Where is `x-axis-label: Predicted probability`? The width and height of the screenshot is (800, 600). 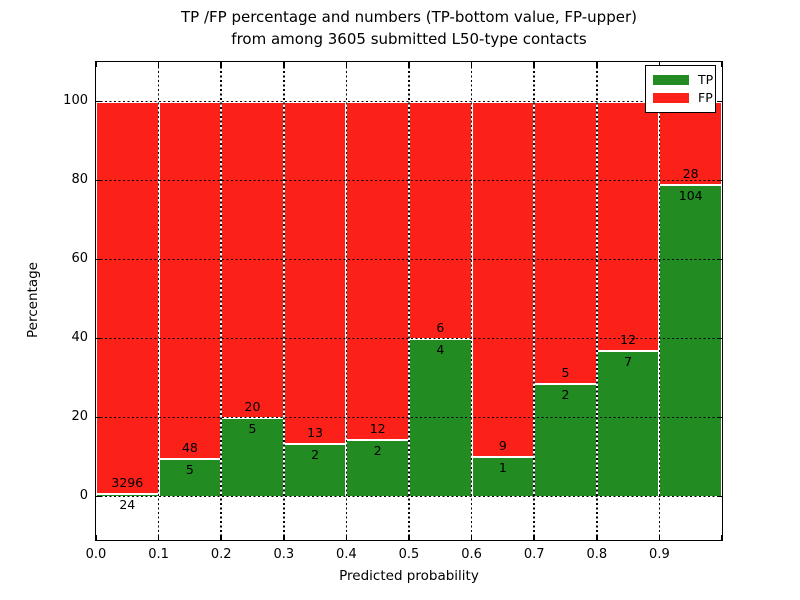 x-axis-label: Predicted probability is located at coordinates (409, 576).